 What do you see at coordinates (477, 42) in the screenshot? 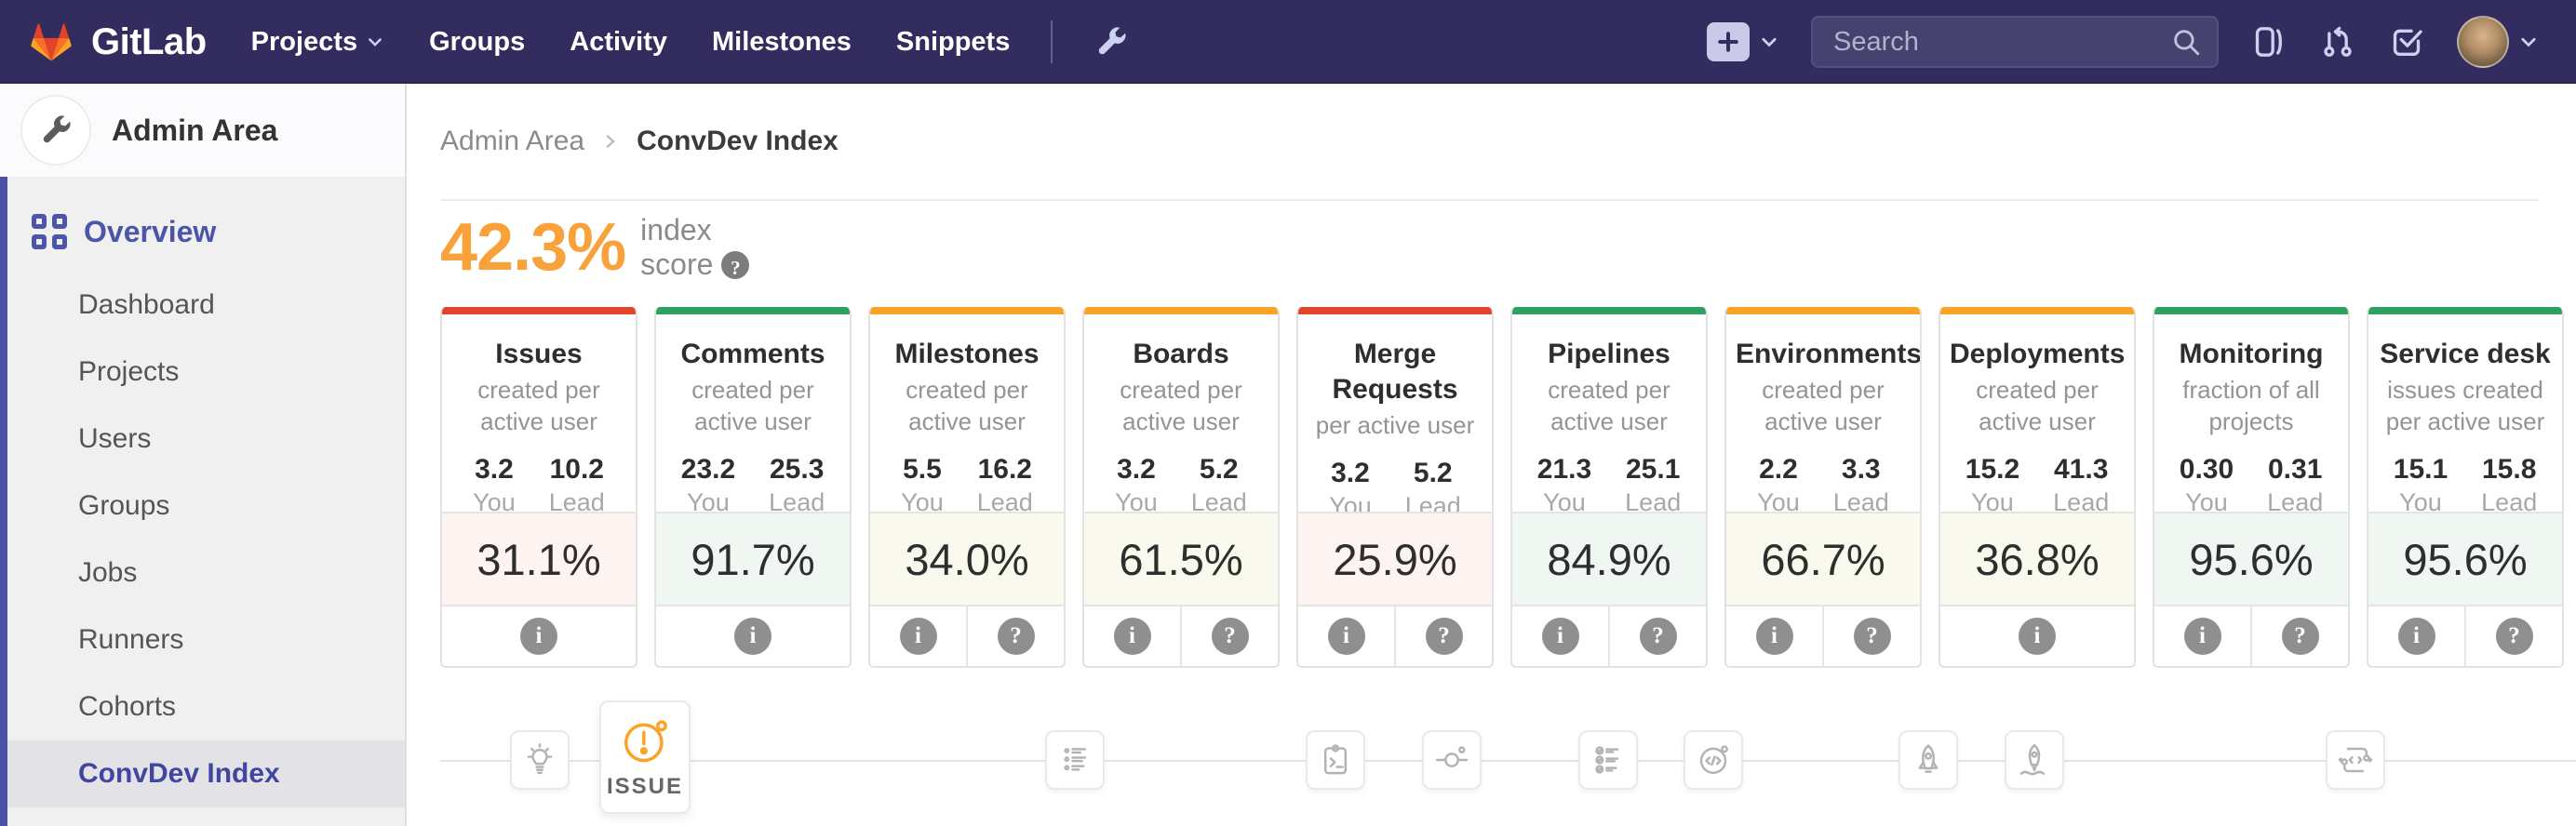
I see `nav-item-groups: Groups` at bounding box center [477, 42].